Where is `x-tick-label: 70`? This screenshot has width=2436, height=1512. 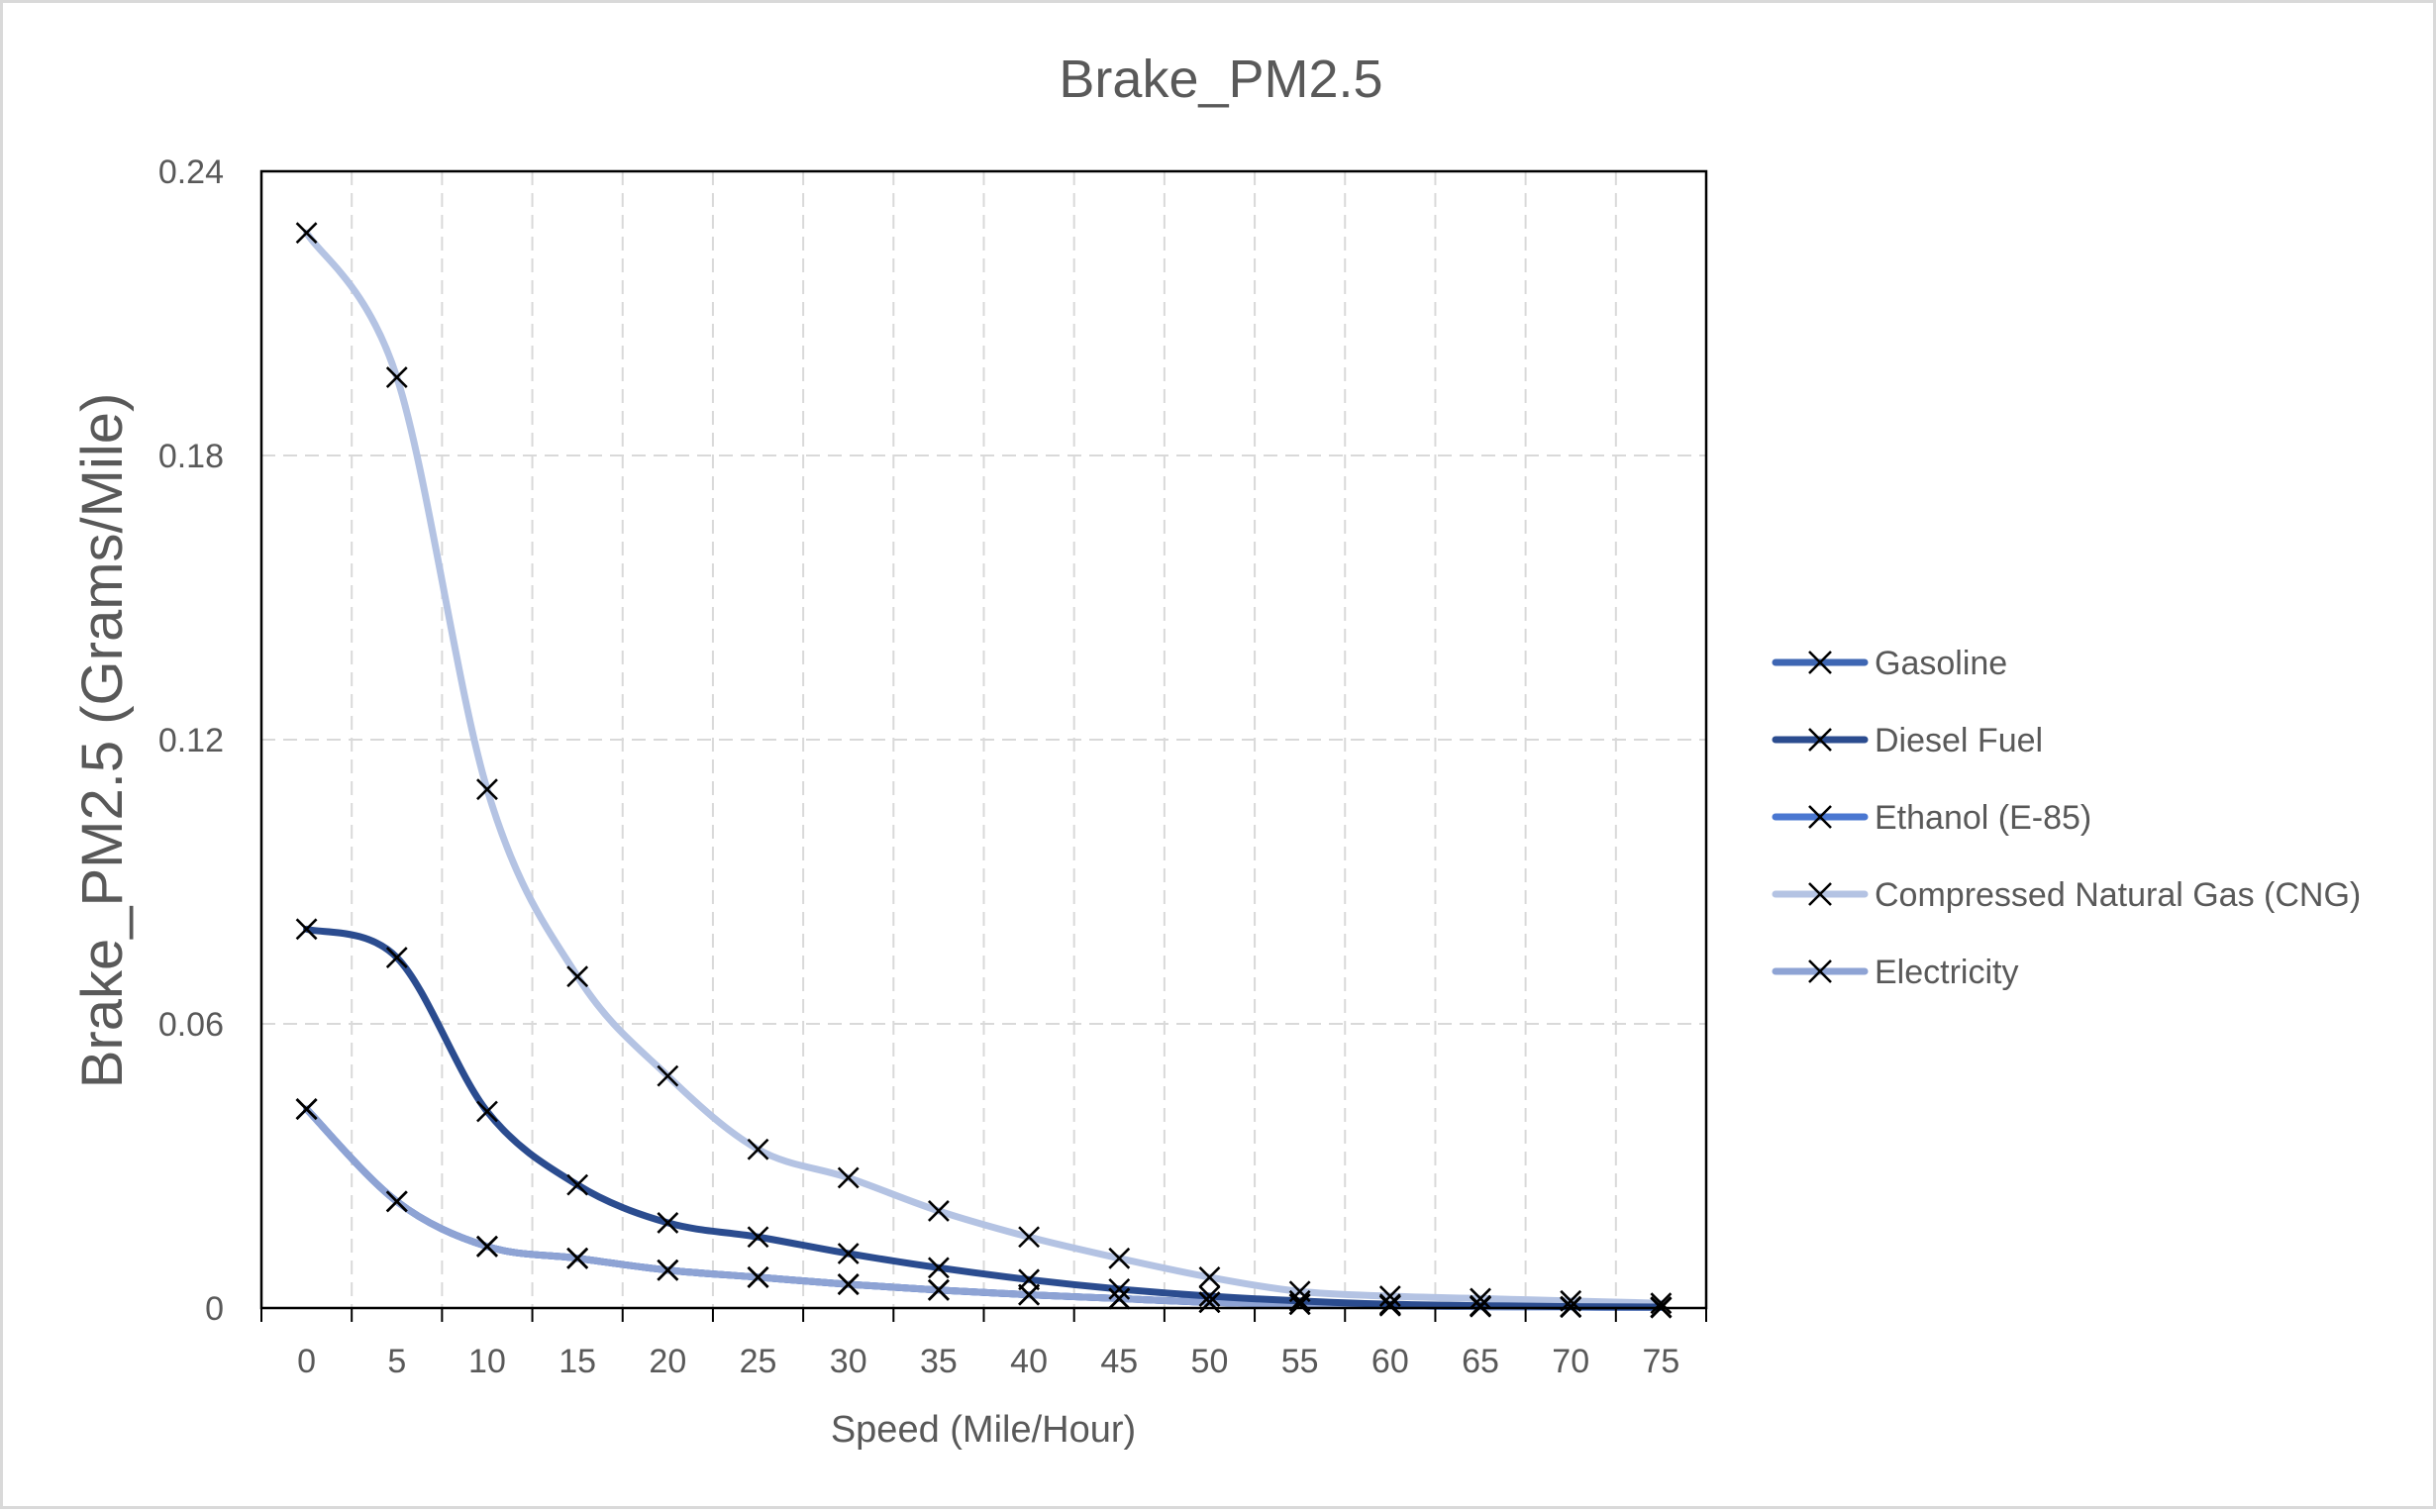 x-tick-label: 70 is located at coordinates (1570, 1361).